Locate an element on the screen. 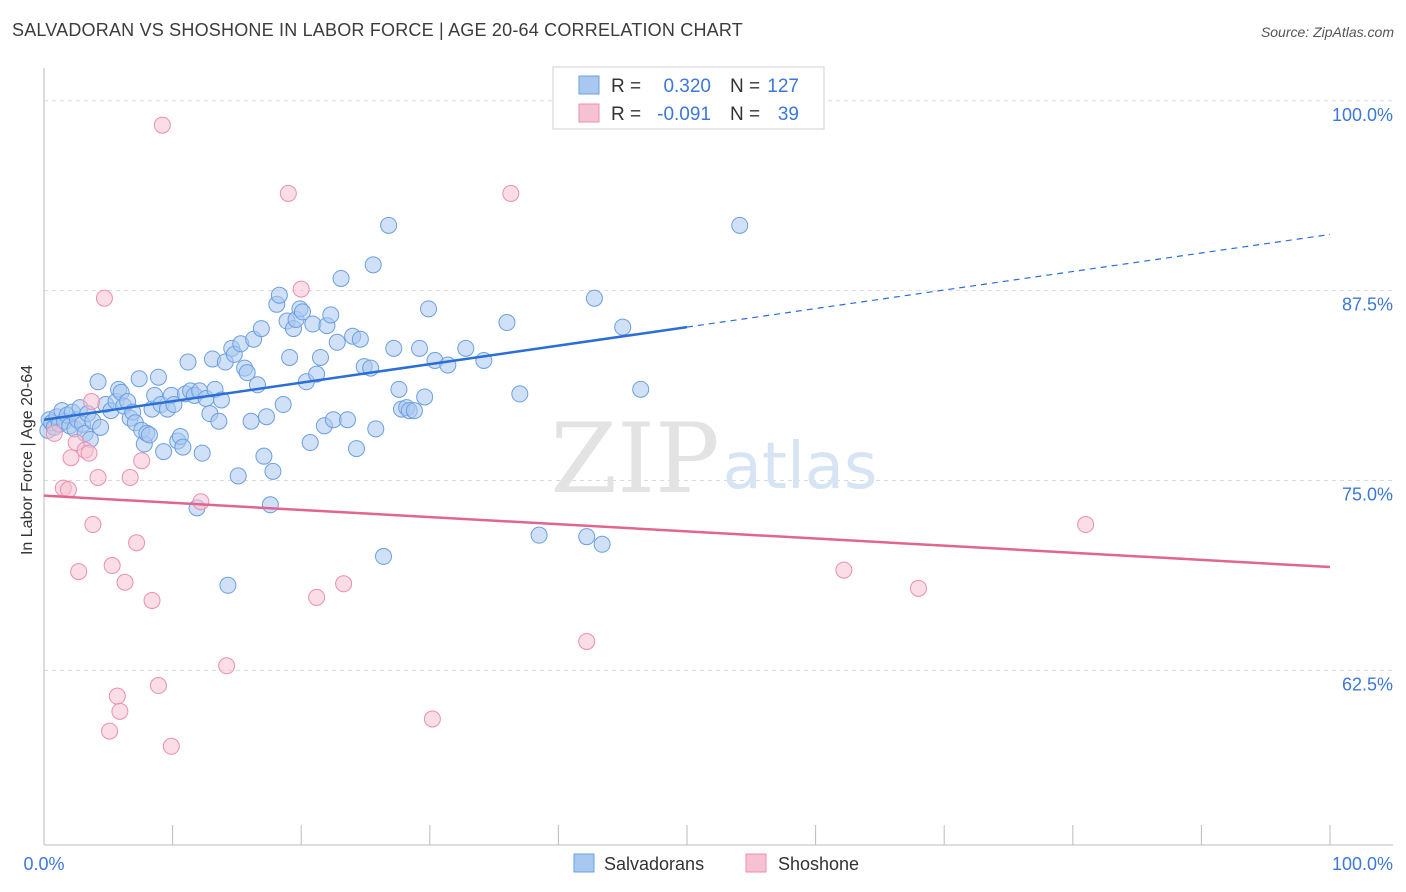 This screenshot has height=892, width=1406. legend-swatch-salvadorans is located at coordinates (584, 863).